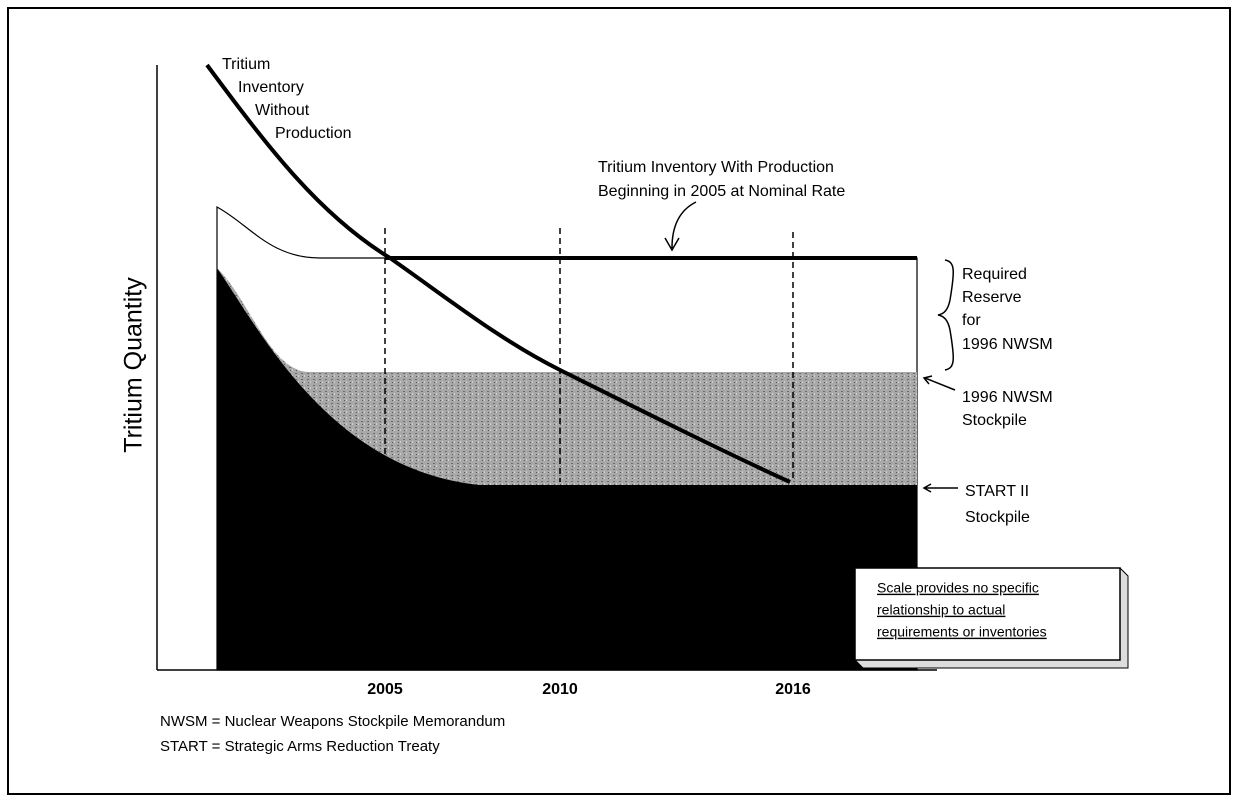 Image resolution: width=1237 pixels, height=803 pixels. I want to click on note-box, so click(991, 618).